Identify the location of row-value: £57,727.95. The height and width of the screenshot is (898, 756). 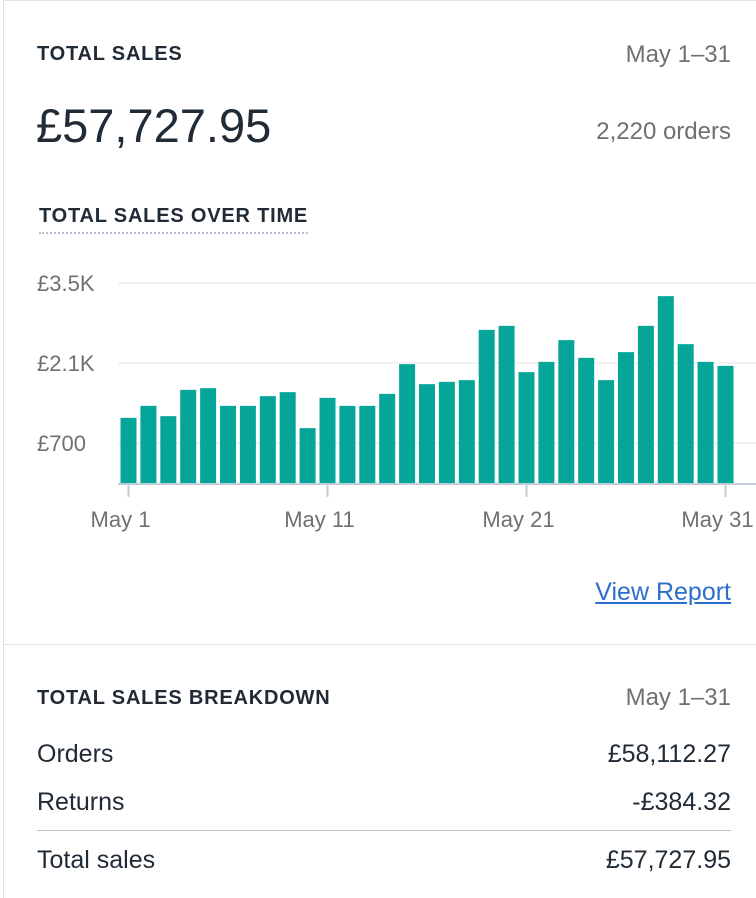
(668, 860).